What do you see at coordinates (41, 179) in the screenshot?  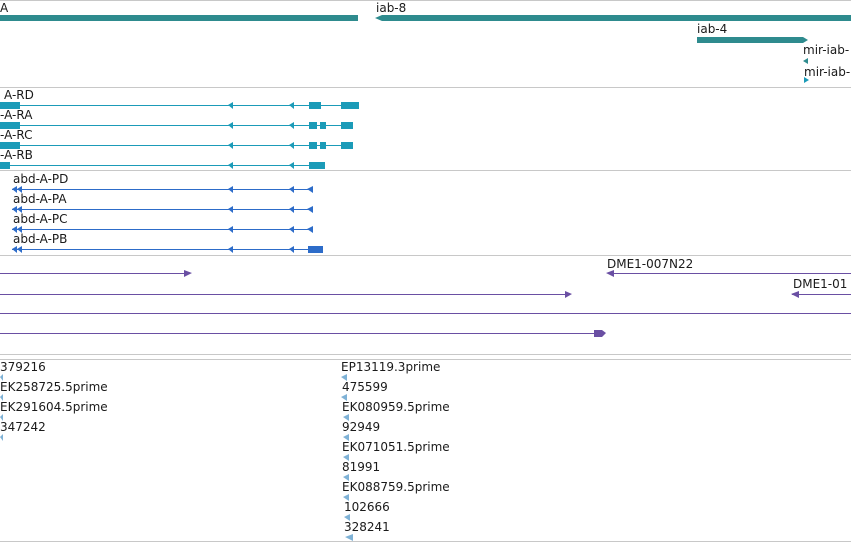 I see `protein-label-pd: abd-A-PD` at bounding box center [41, 179].